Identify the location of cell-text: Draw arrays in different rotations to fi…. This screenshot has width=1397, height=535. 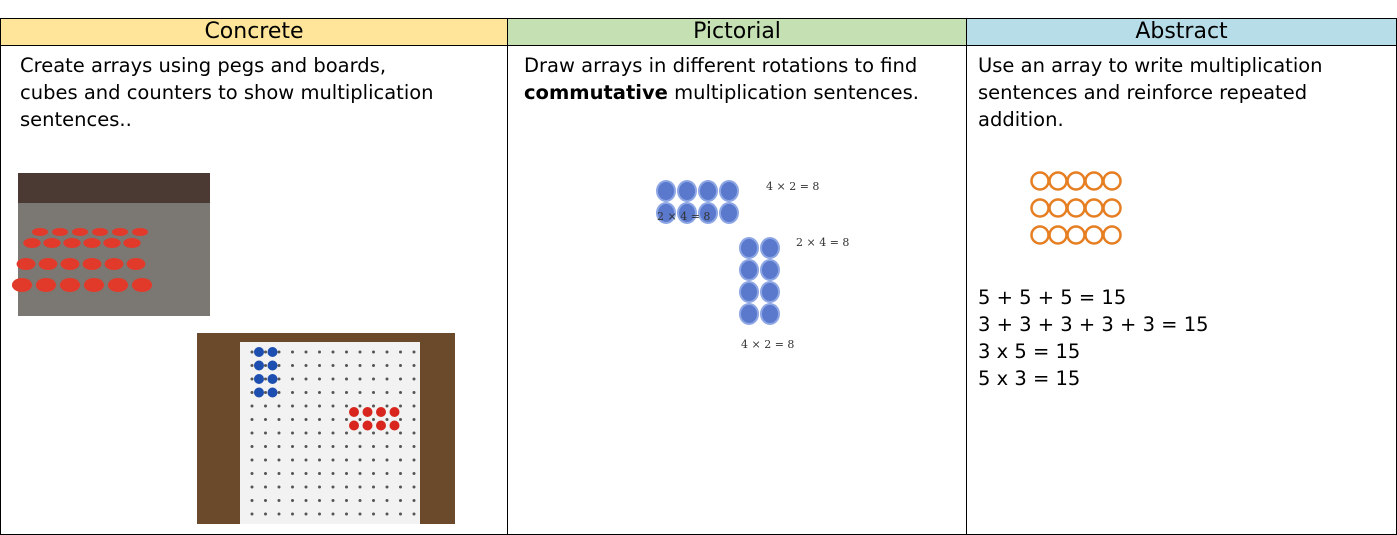
(744, 79).